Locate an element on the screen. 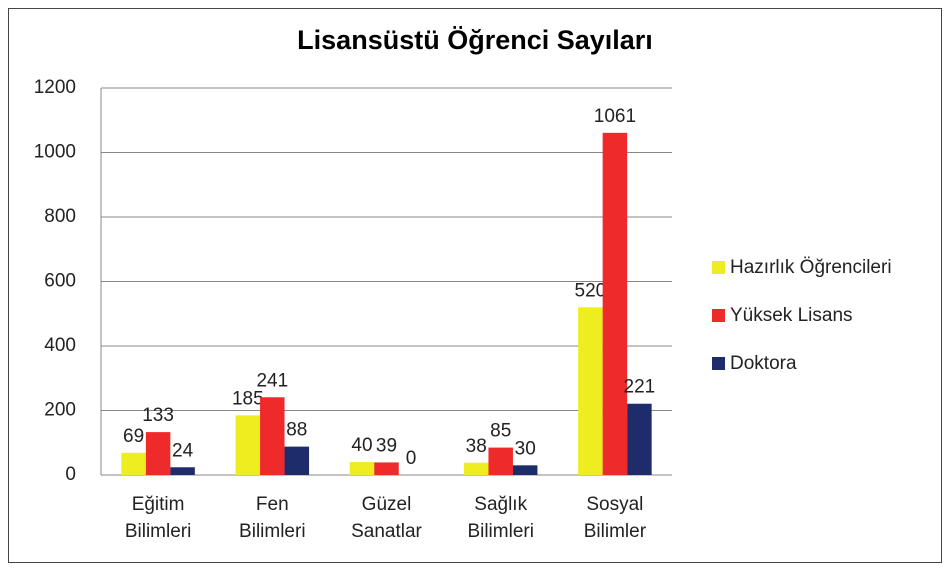 This screenshot has height=571, width=950. data-label: 85 is located at coordinates (500, 431).